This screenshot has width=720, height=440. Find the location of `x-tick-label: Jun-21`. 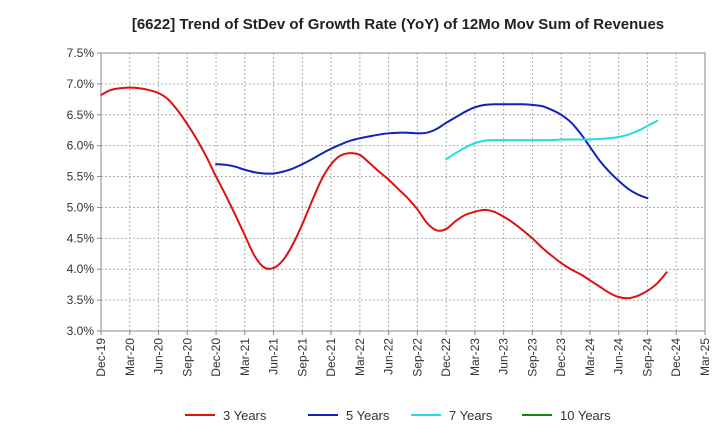

x-tick-label: Jun-21 is located at coordinates (274, 356).